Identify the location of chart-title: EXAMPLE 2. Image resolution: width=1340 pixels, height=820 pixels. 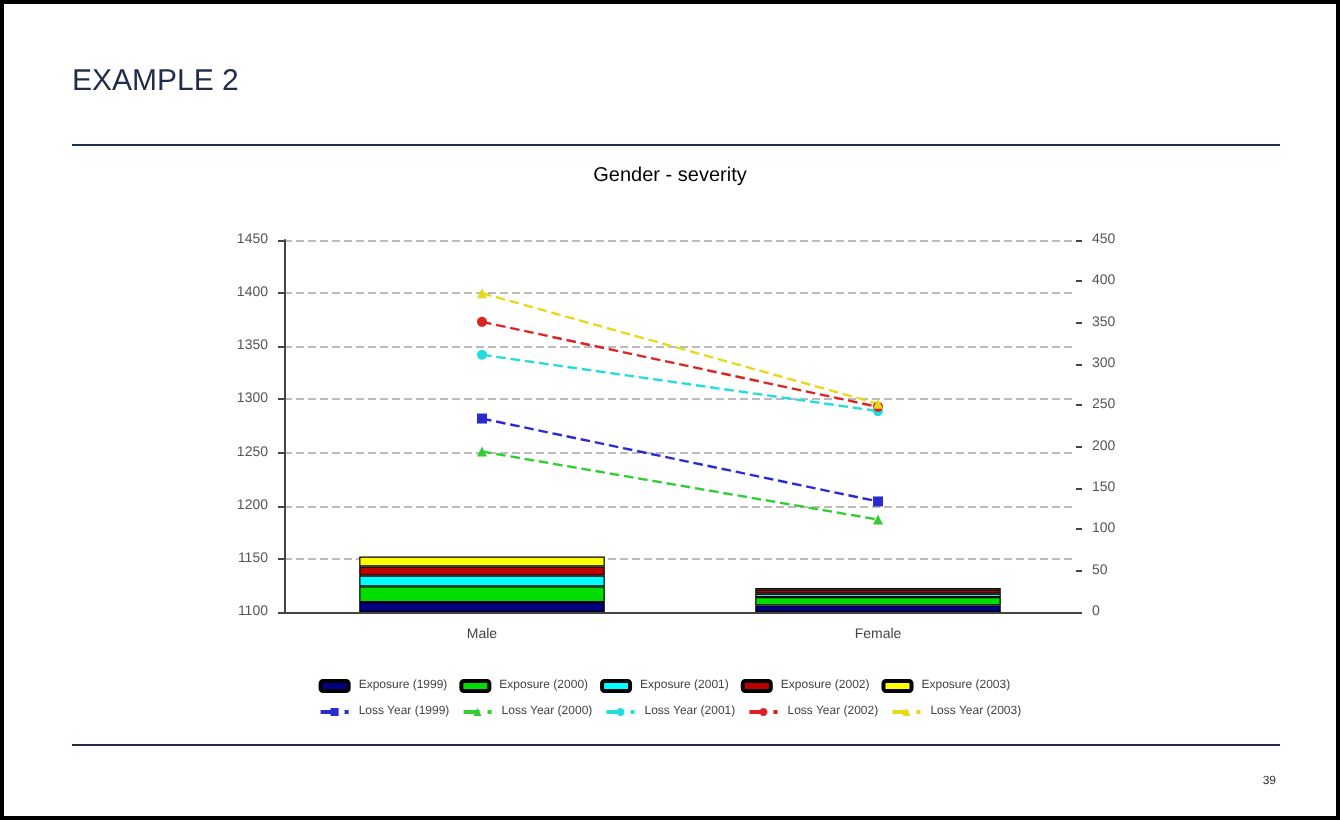
(155, 81).